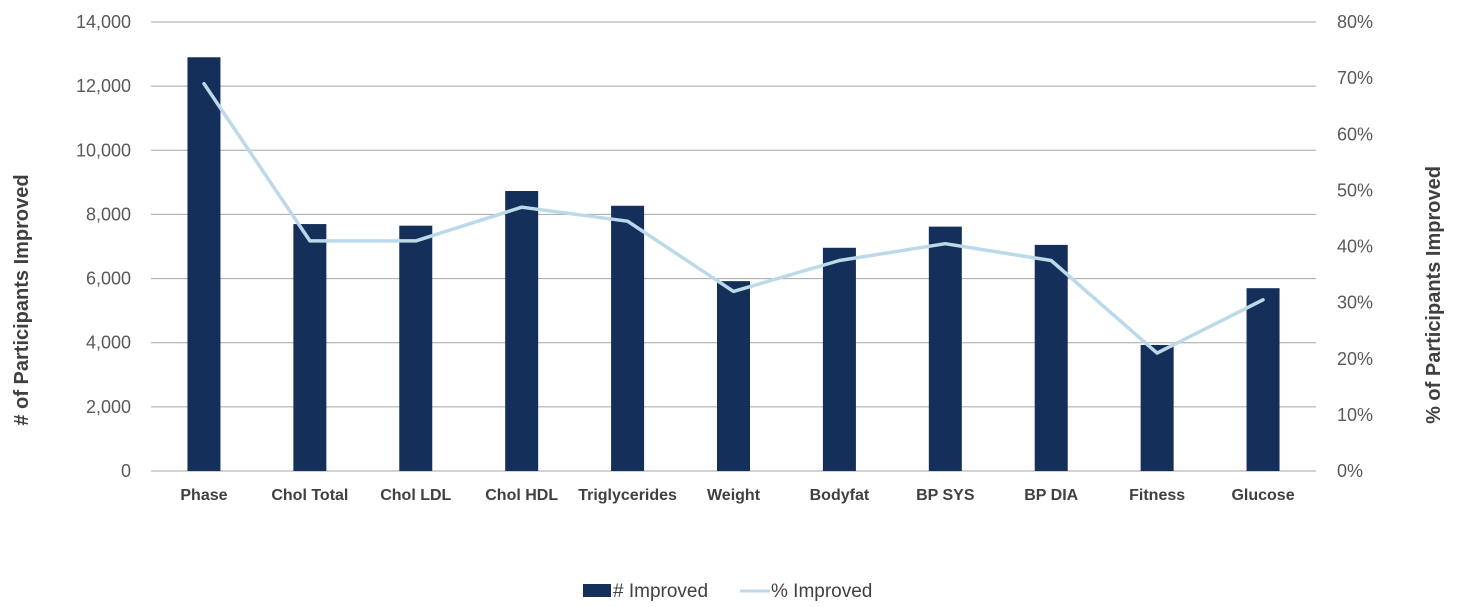  I want to click on left-tick-label: 0, so click(126, 471).